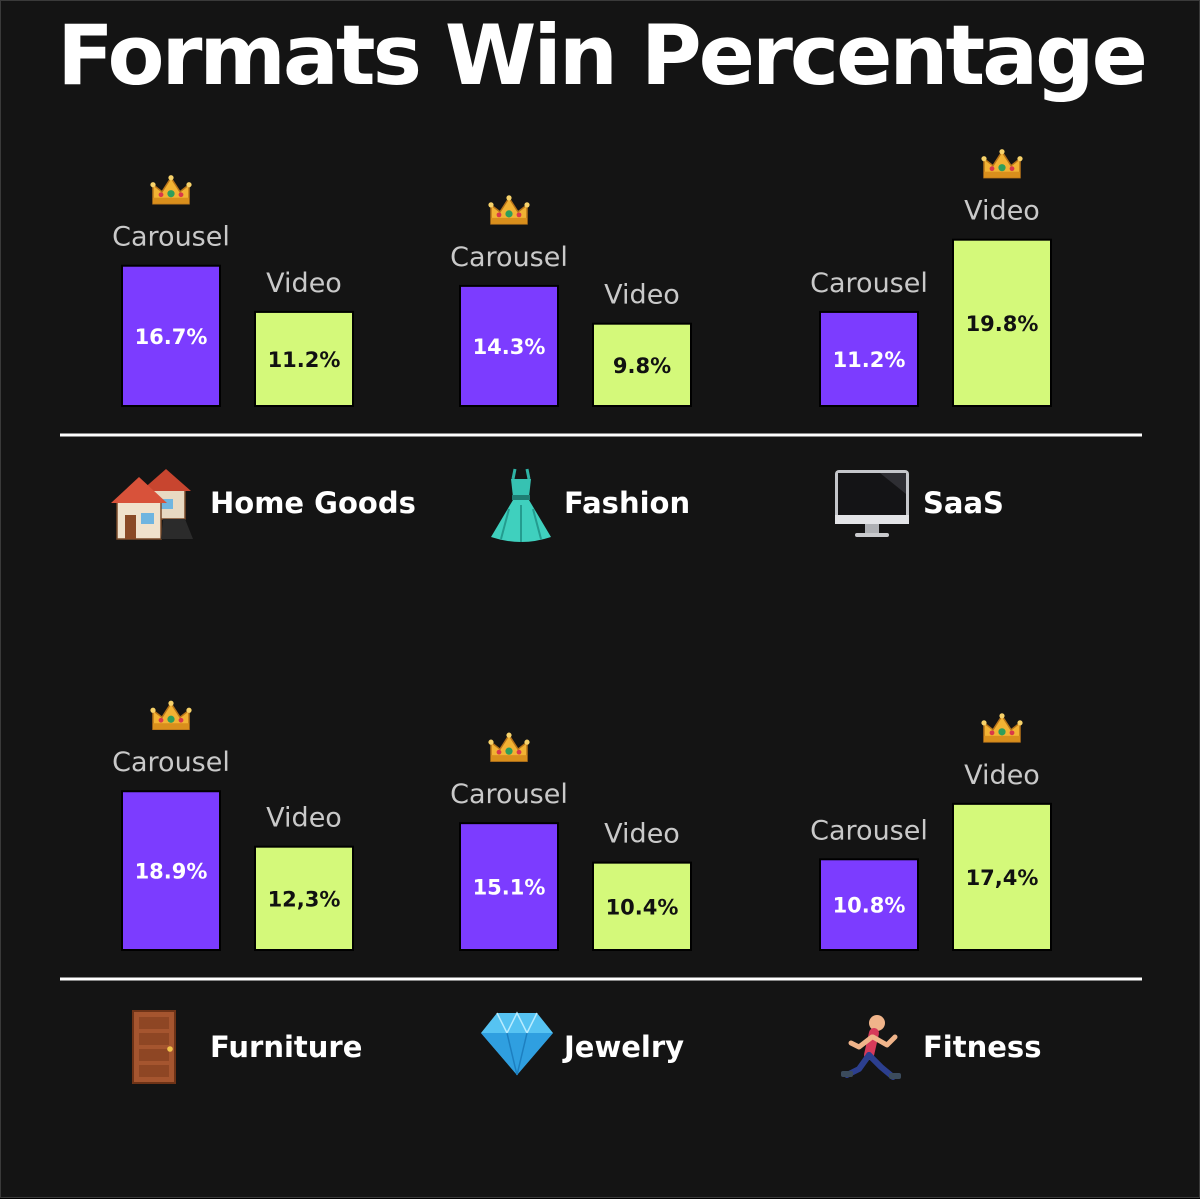 This screenshot has width=1200, height=1199. Describe the element at coordinates (872, 519) in the screenshot. I see `monitor-chin` at that location.